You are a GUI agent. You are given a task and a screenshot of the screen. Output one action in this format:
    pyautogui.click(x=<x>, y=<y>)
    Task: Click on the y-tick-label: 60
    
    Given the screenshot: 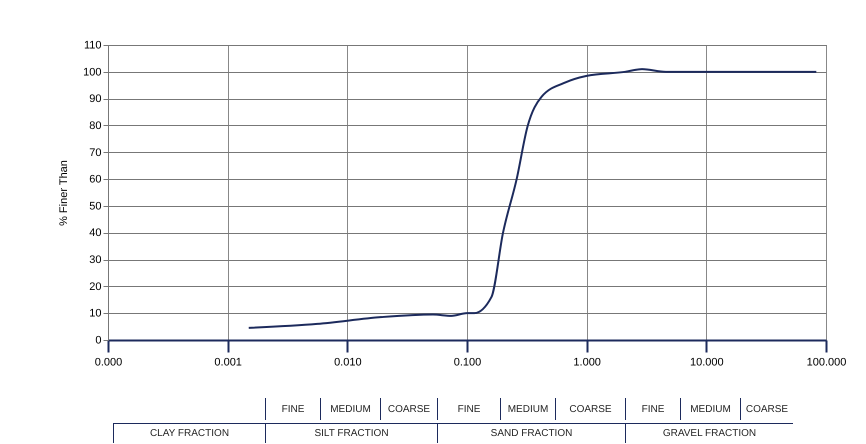 What is the action you would take?
    pyautogui.click(x=95, y=180)
    